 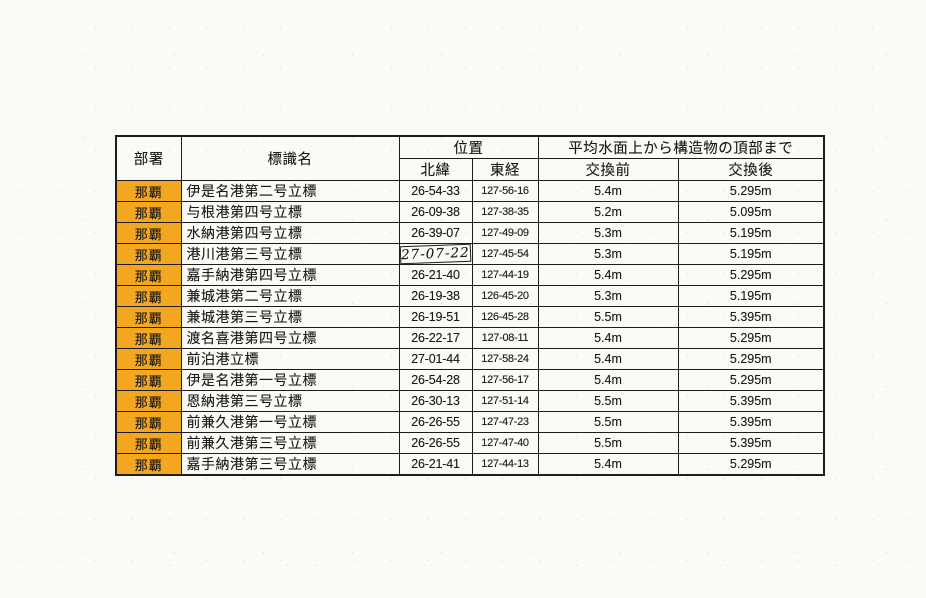 What do you see at coordinates (505, 338) in the screenshot?
I see `cell-longitude: 127-08-11` at bounding box center [505, 338].